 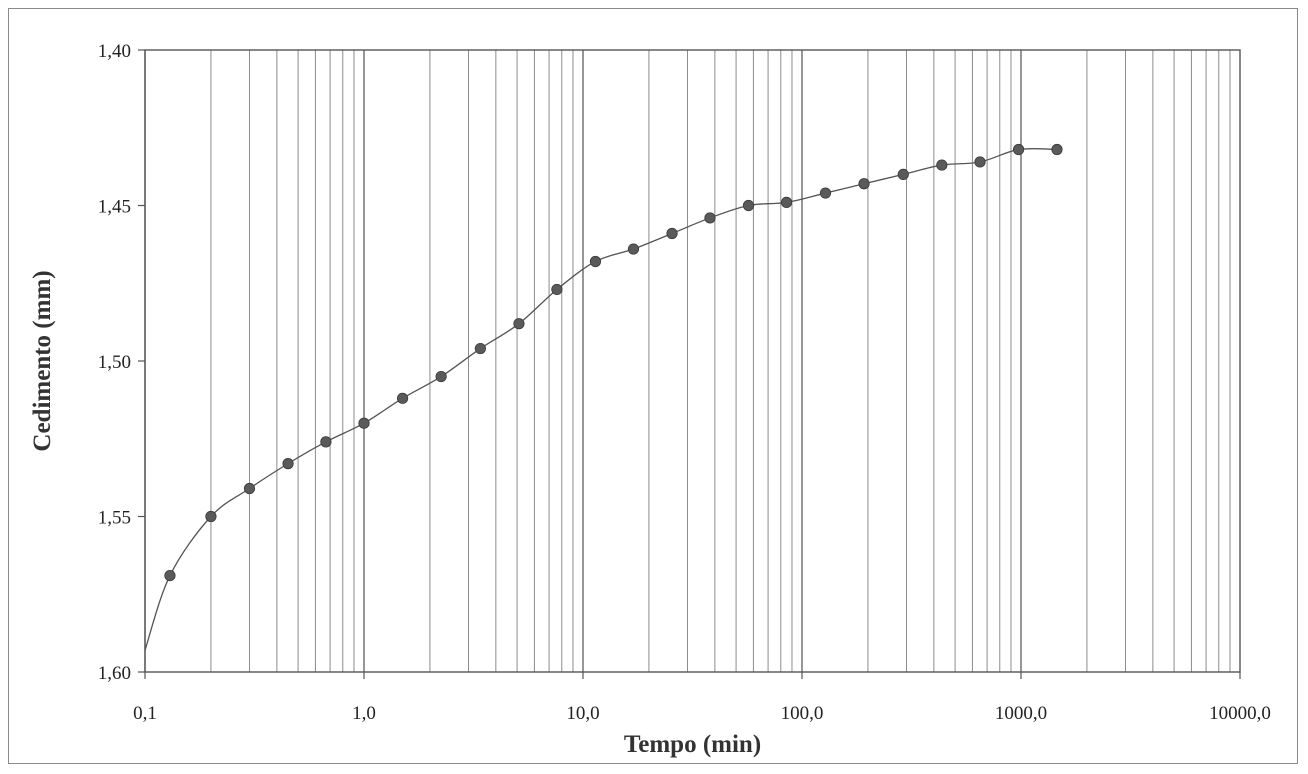 What do you see at coordinates (114, 362) in the screenshot?
I see `y-tick-label: 1,50` at bounding box center [114, 362].